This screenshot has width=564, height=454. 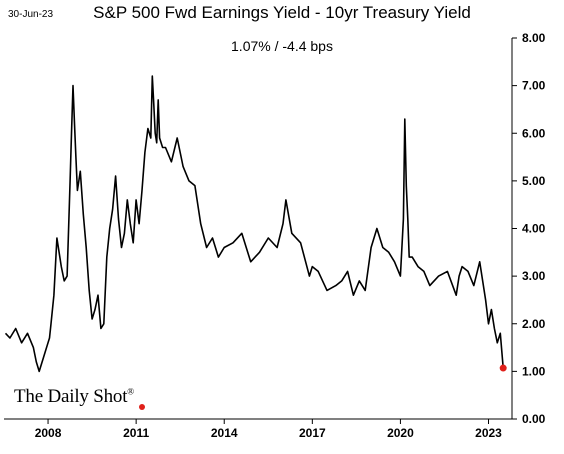 I want to click on y-tick-label: 1.00, so click(x=534, y=371).